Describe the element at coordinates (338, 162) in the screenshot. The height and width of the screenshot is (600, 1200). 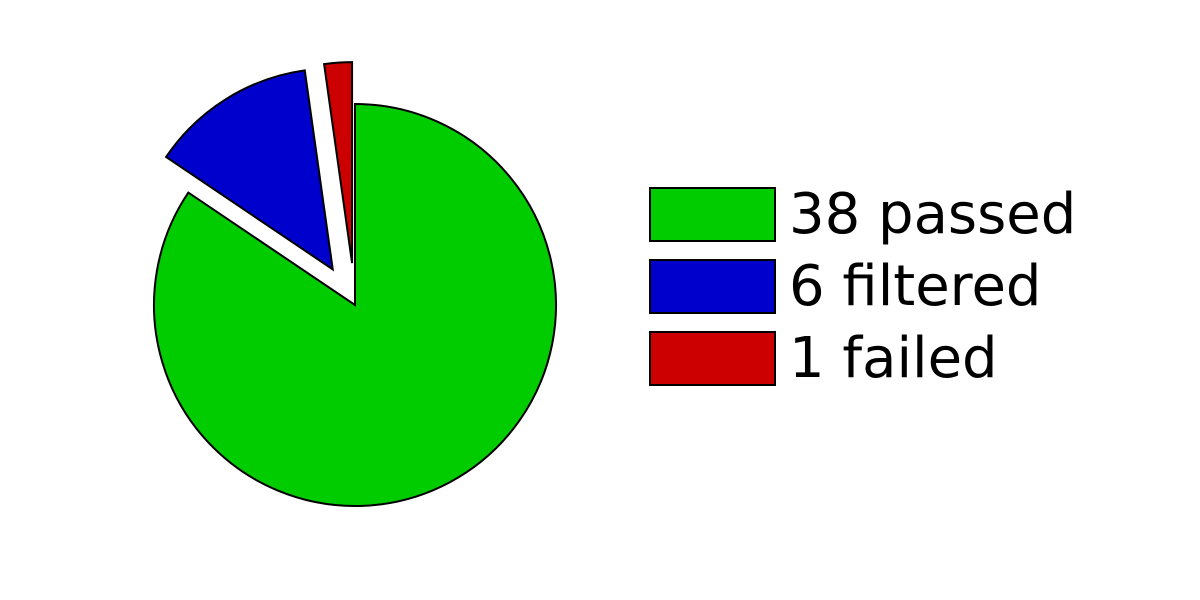
I see `pie-slice-failed` at that location.